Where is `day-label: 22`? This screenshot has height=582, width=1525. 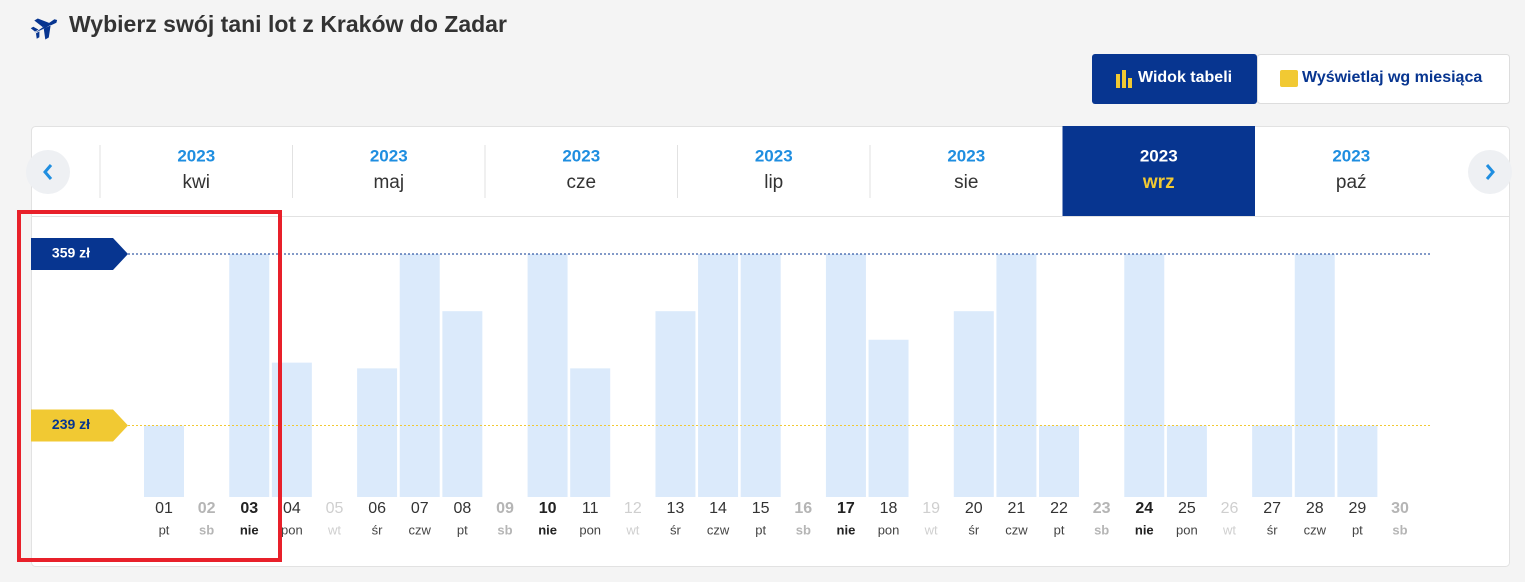 day-label: 22 is located at coordinates (1059, 508).